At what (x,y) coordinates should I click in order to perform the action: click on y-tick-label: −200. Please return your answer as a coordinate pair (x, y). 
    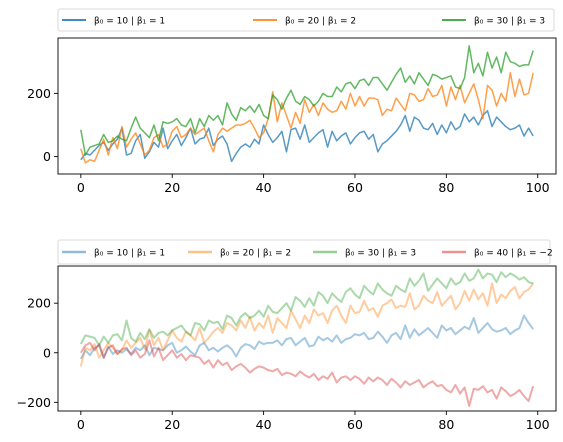
    Looking at the image, I should click on (34, 402).